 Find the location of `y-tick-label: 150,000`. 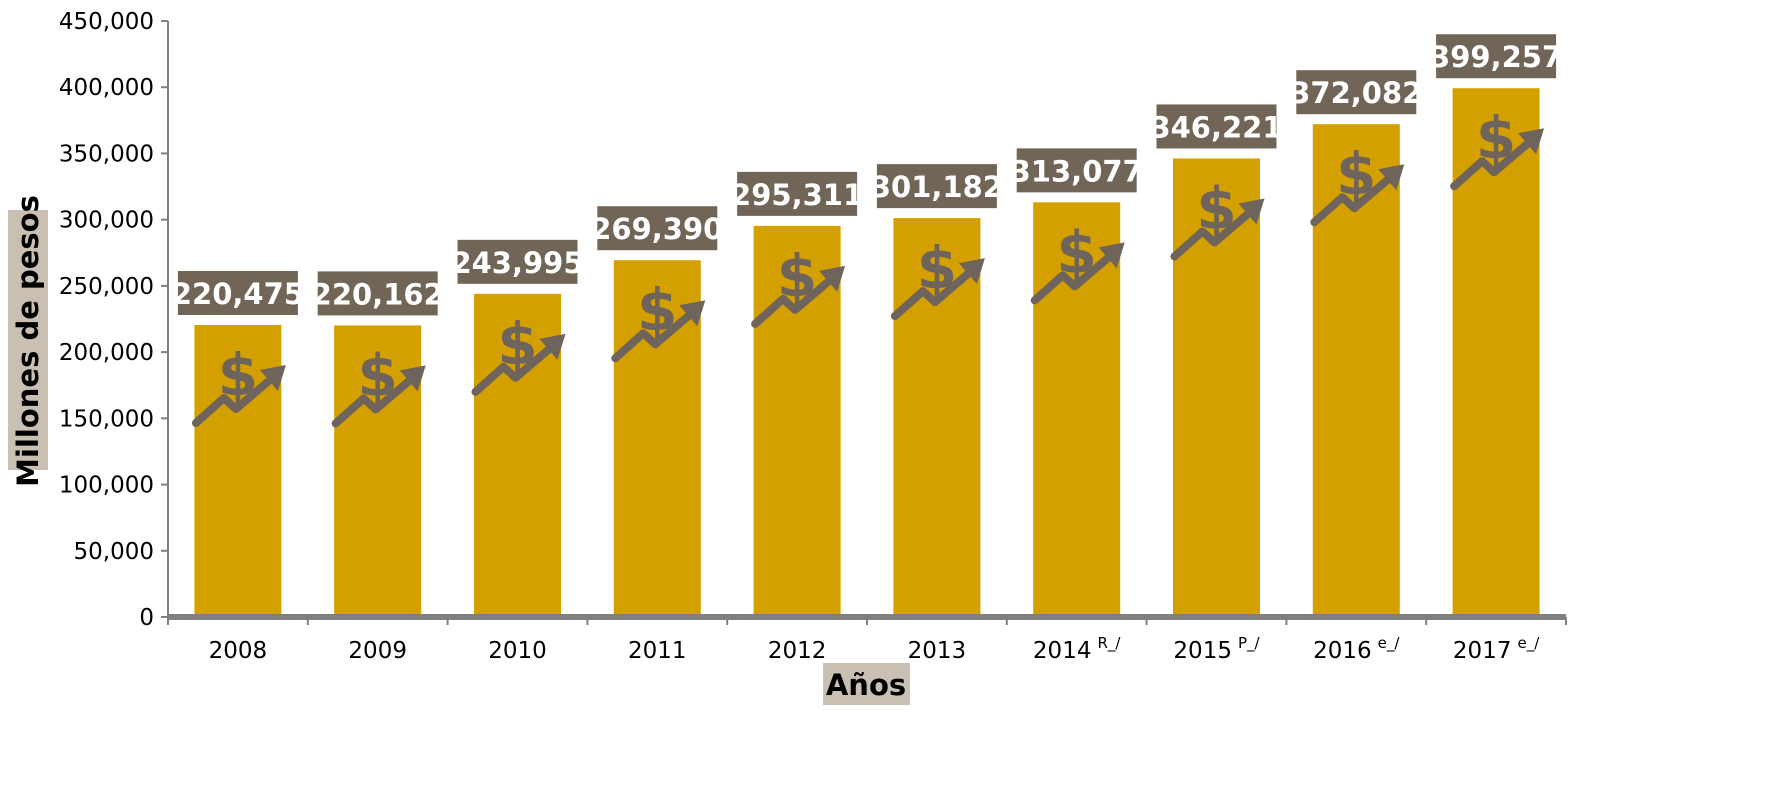

y-tick-label: 150,000 is located at coordinates (106, 419).